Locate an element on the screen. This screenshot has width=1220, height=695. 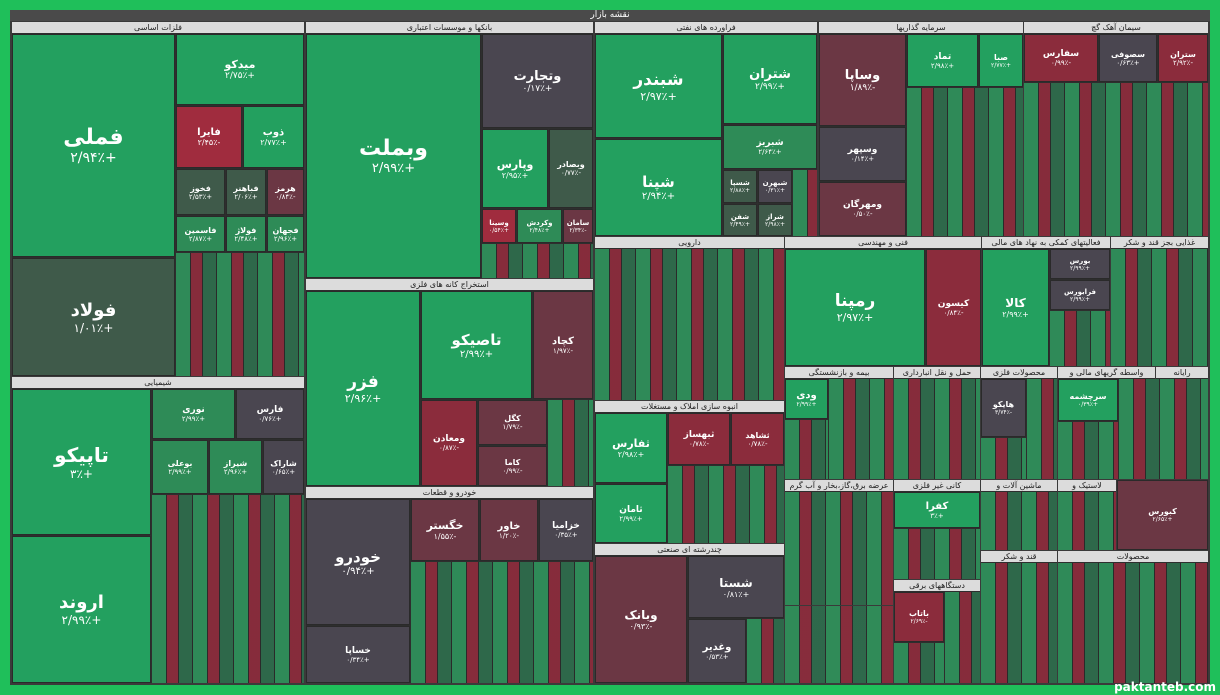
stock-tile: کفرا +۳٪ is located at coordinates (937, 510).